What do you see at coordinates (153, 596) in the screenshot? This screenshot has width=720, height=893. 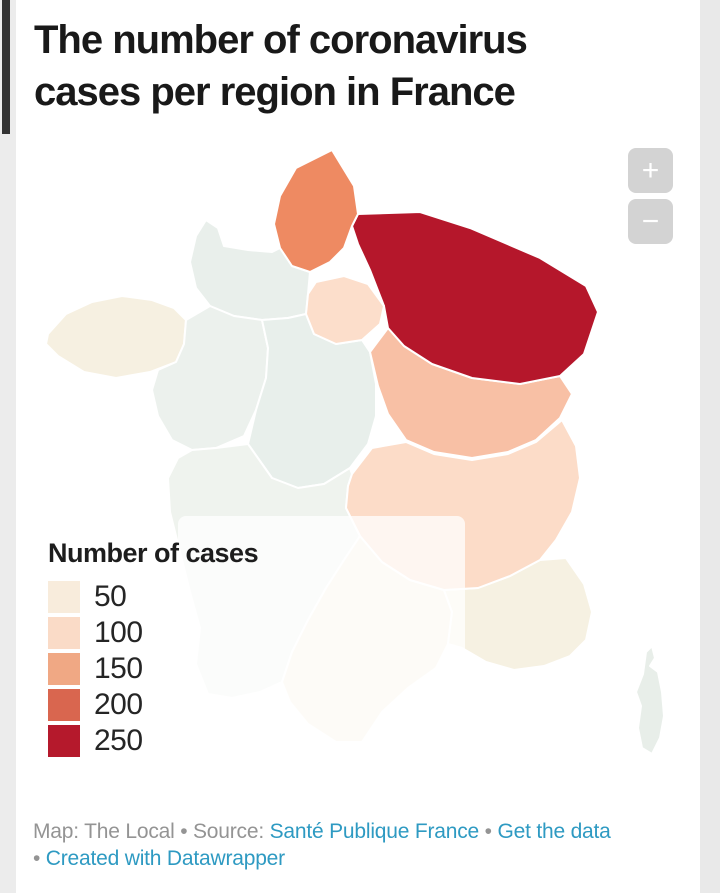 I see `legend-row: 50` at bounding box center [153, 596].